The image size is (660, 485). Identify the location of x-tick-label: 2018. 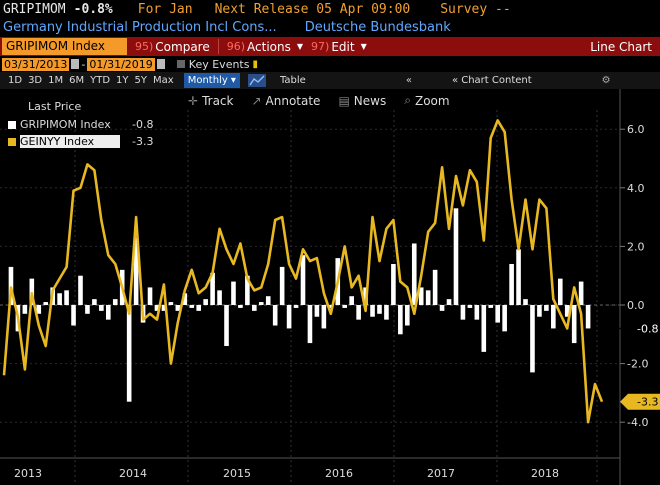
(545, 473).